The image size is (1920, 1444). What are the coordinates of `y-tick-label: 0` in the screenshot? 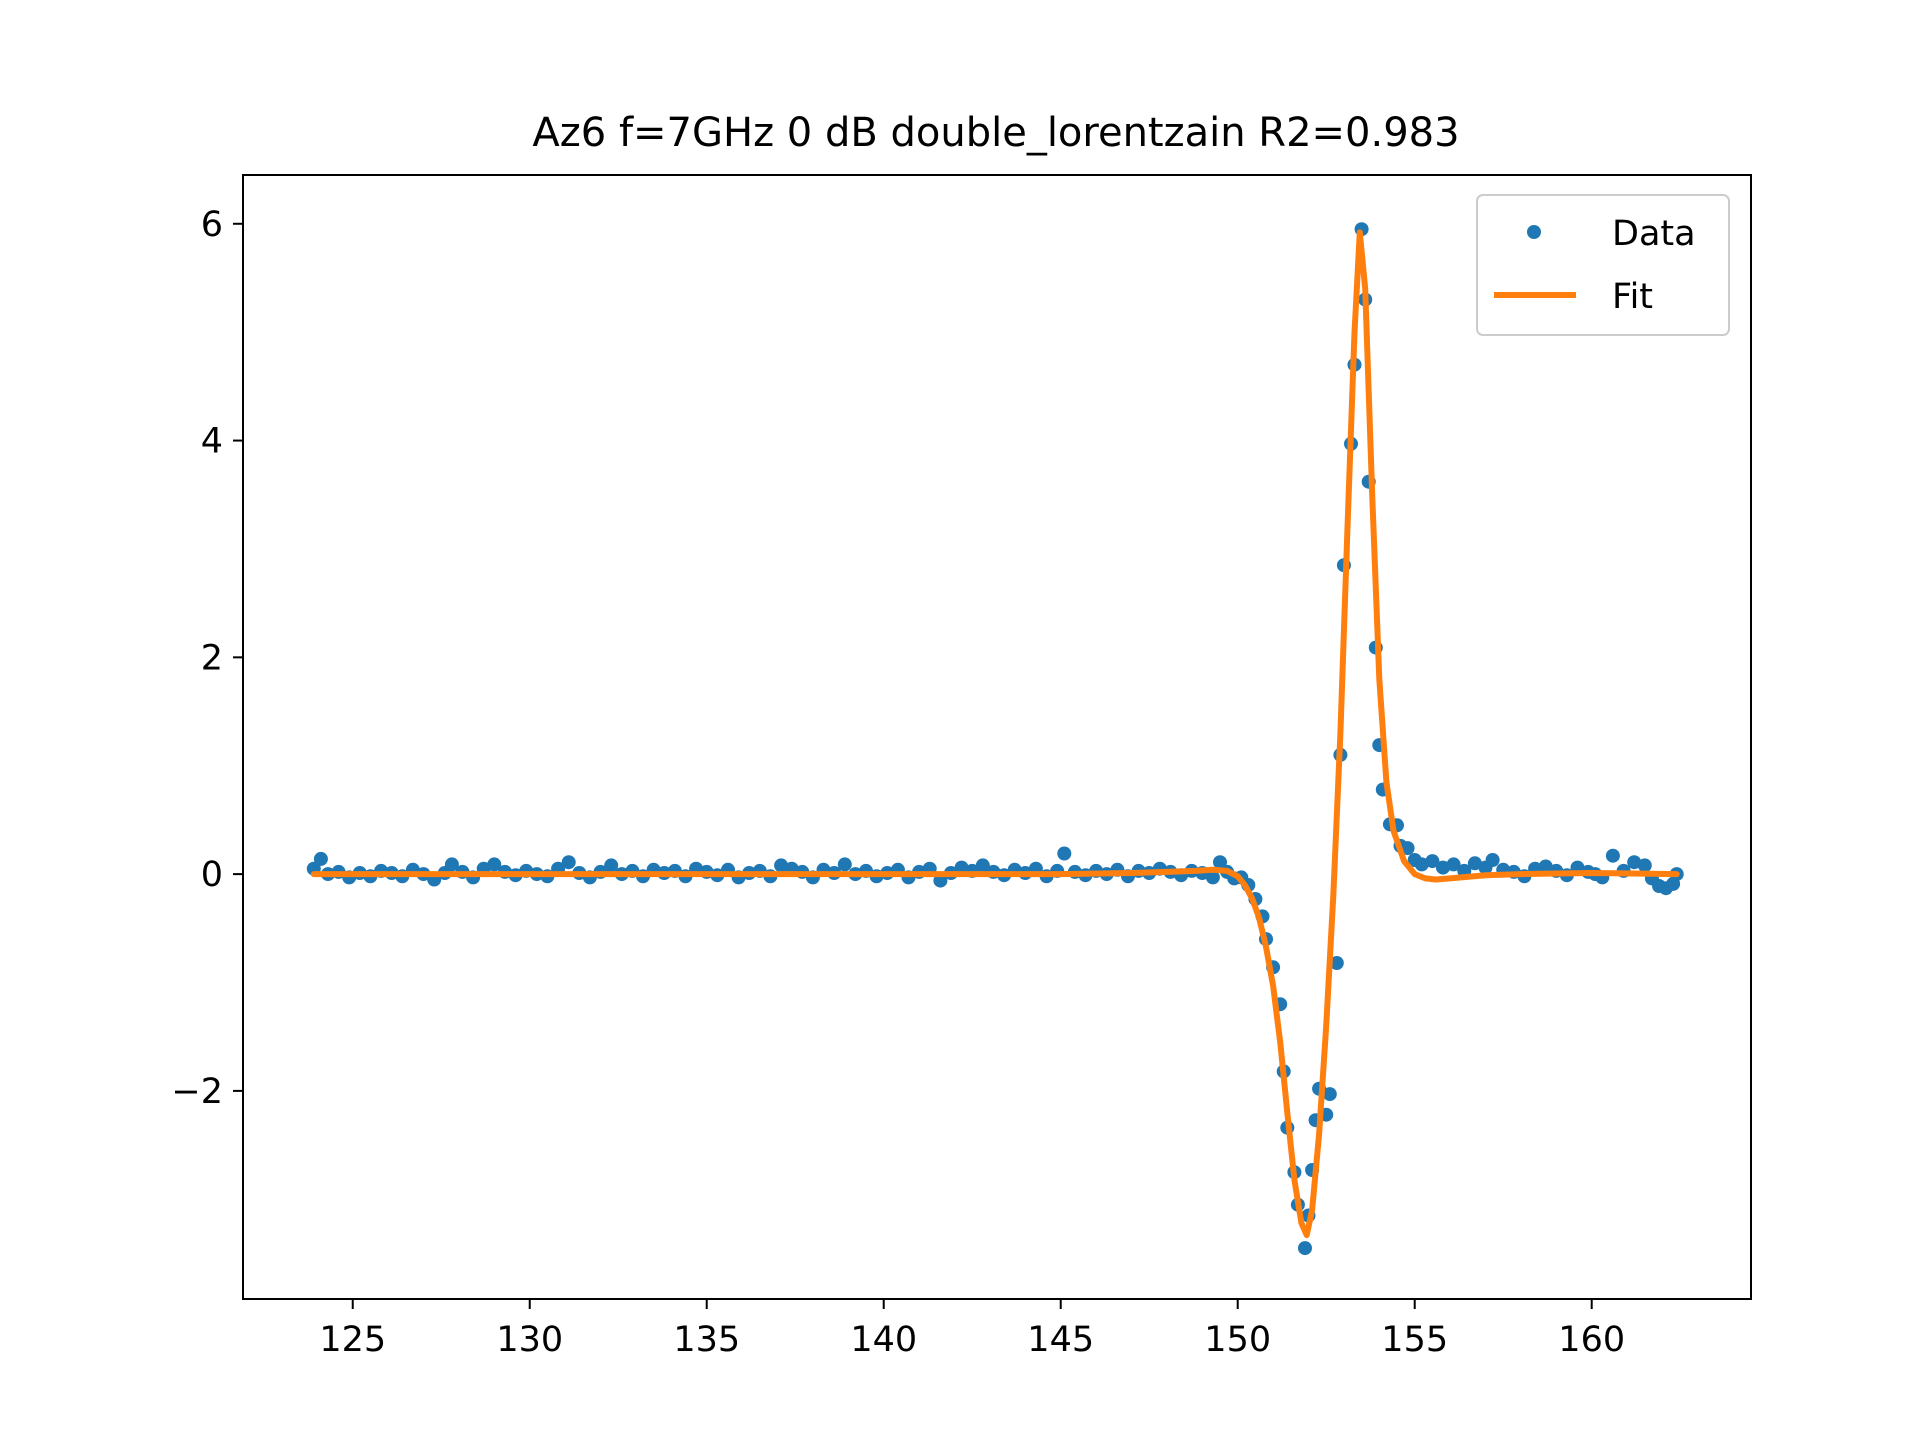 It's located at (212, 875).